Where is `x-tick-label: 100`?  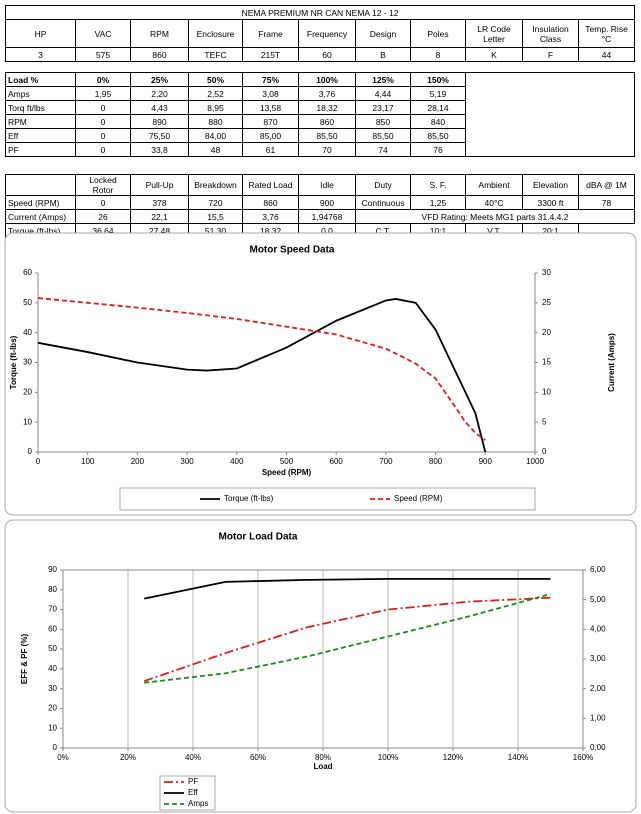
x-tick-label: 100 is located at coordinates (88, 461).